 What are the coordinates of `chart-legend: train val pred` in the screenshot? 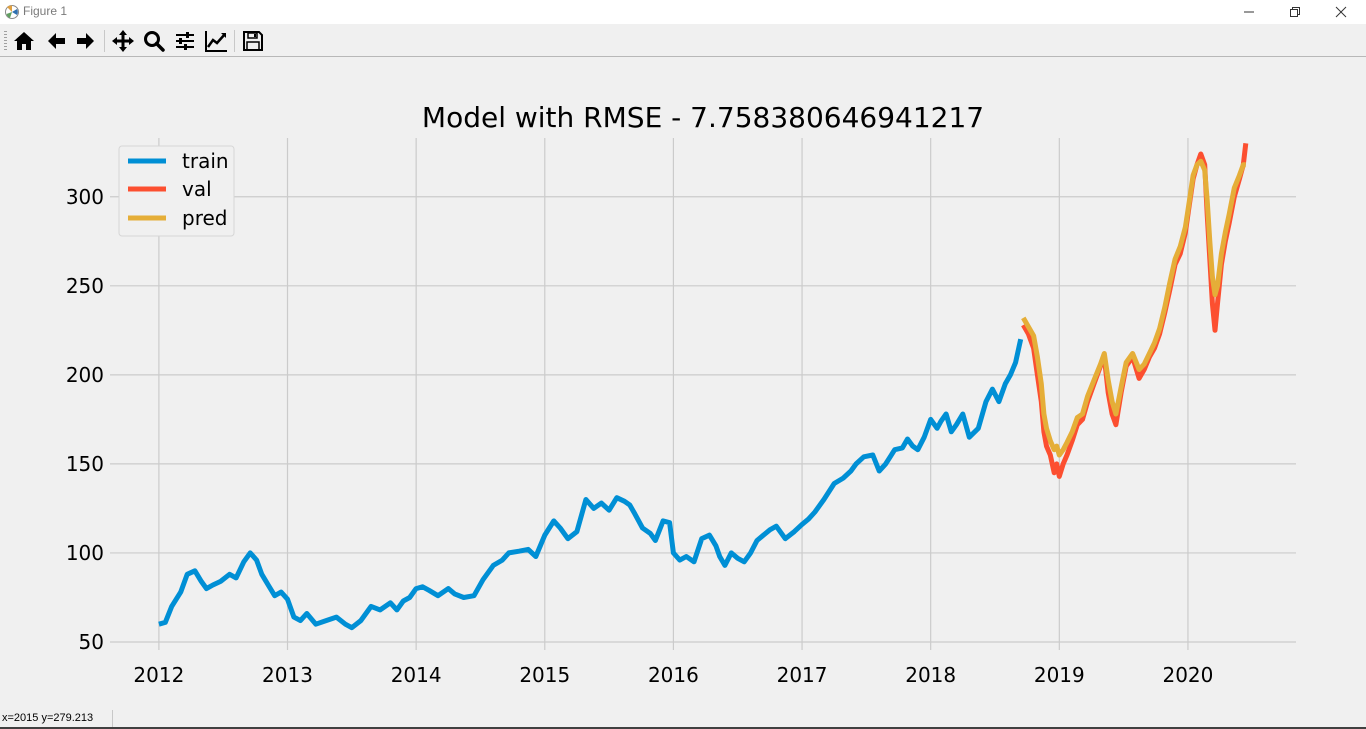 It's located at (176, 191).